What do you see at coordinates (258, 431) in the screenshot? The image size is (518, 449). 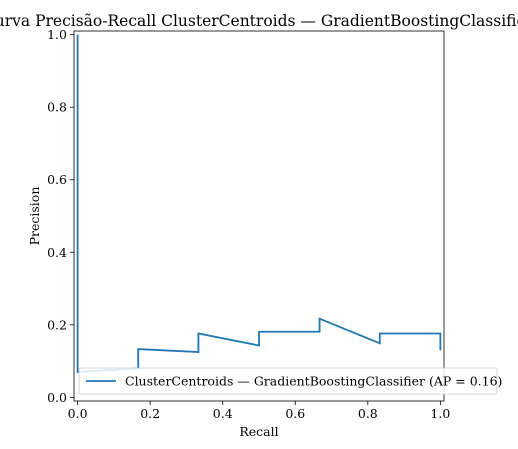 I see `x-axis-label: Recall` at bounding box center [258, 431].